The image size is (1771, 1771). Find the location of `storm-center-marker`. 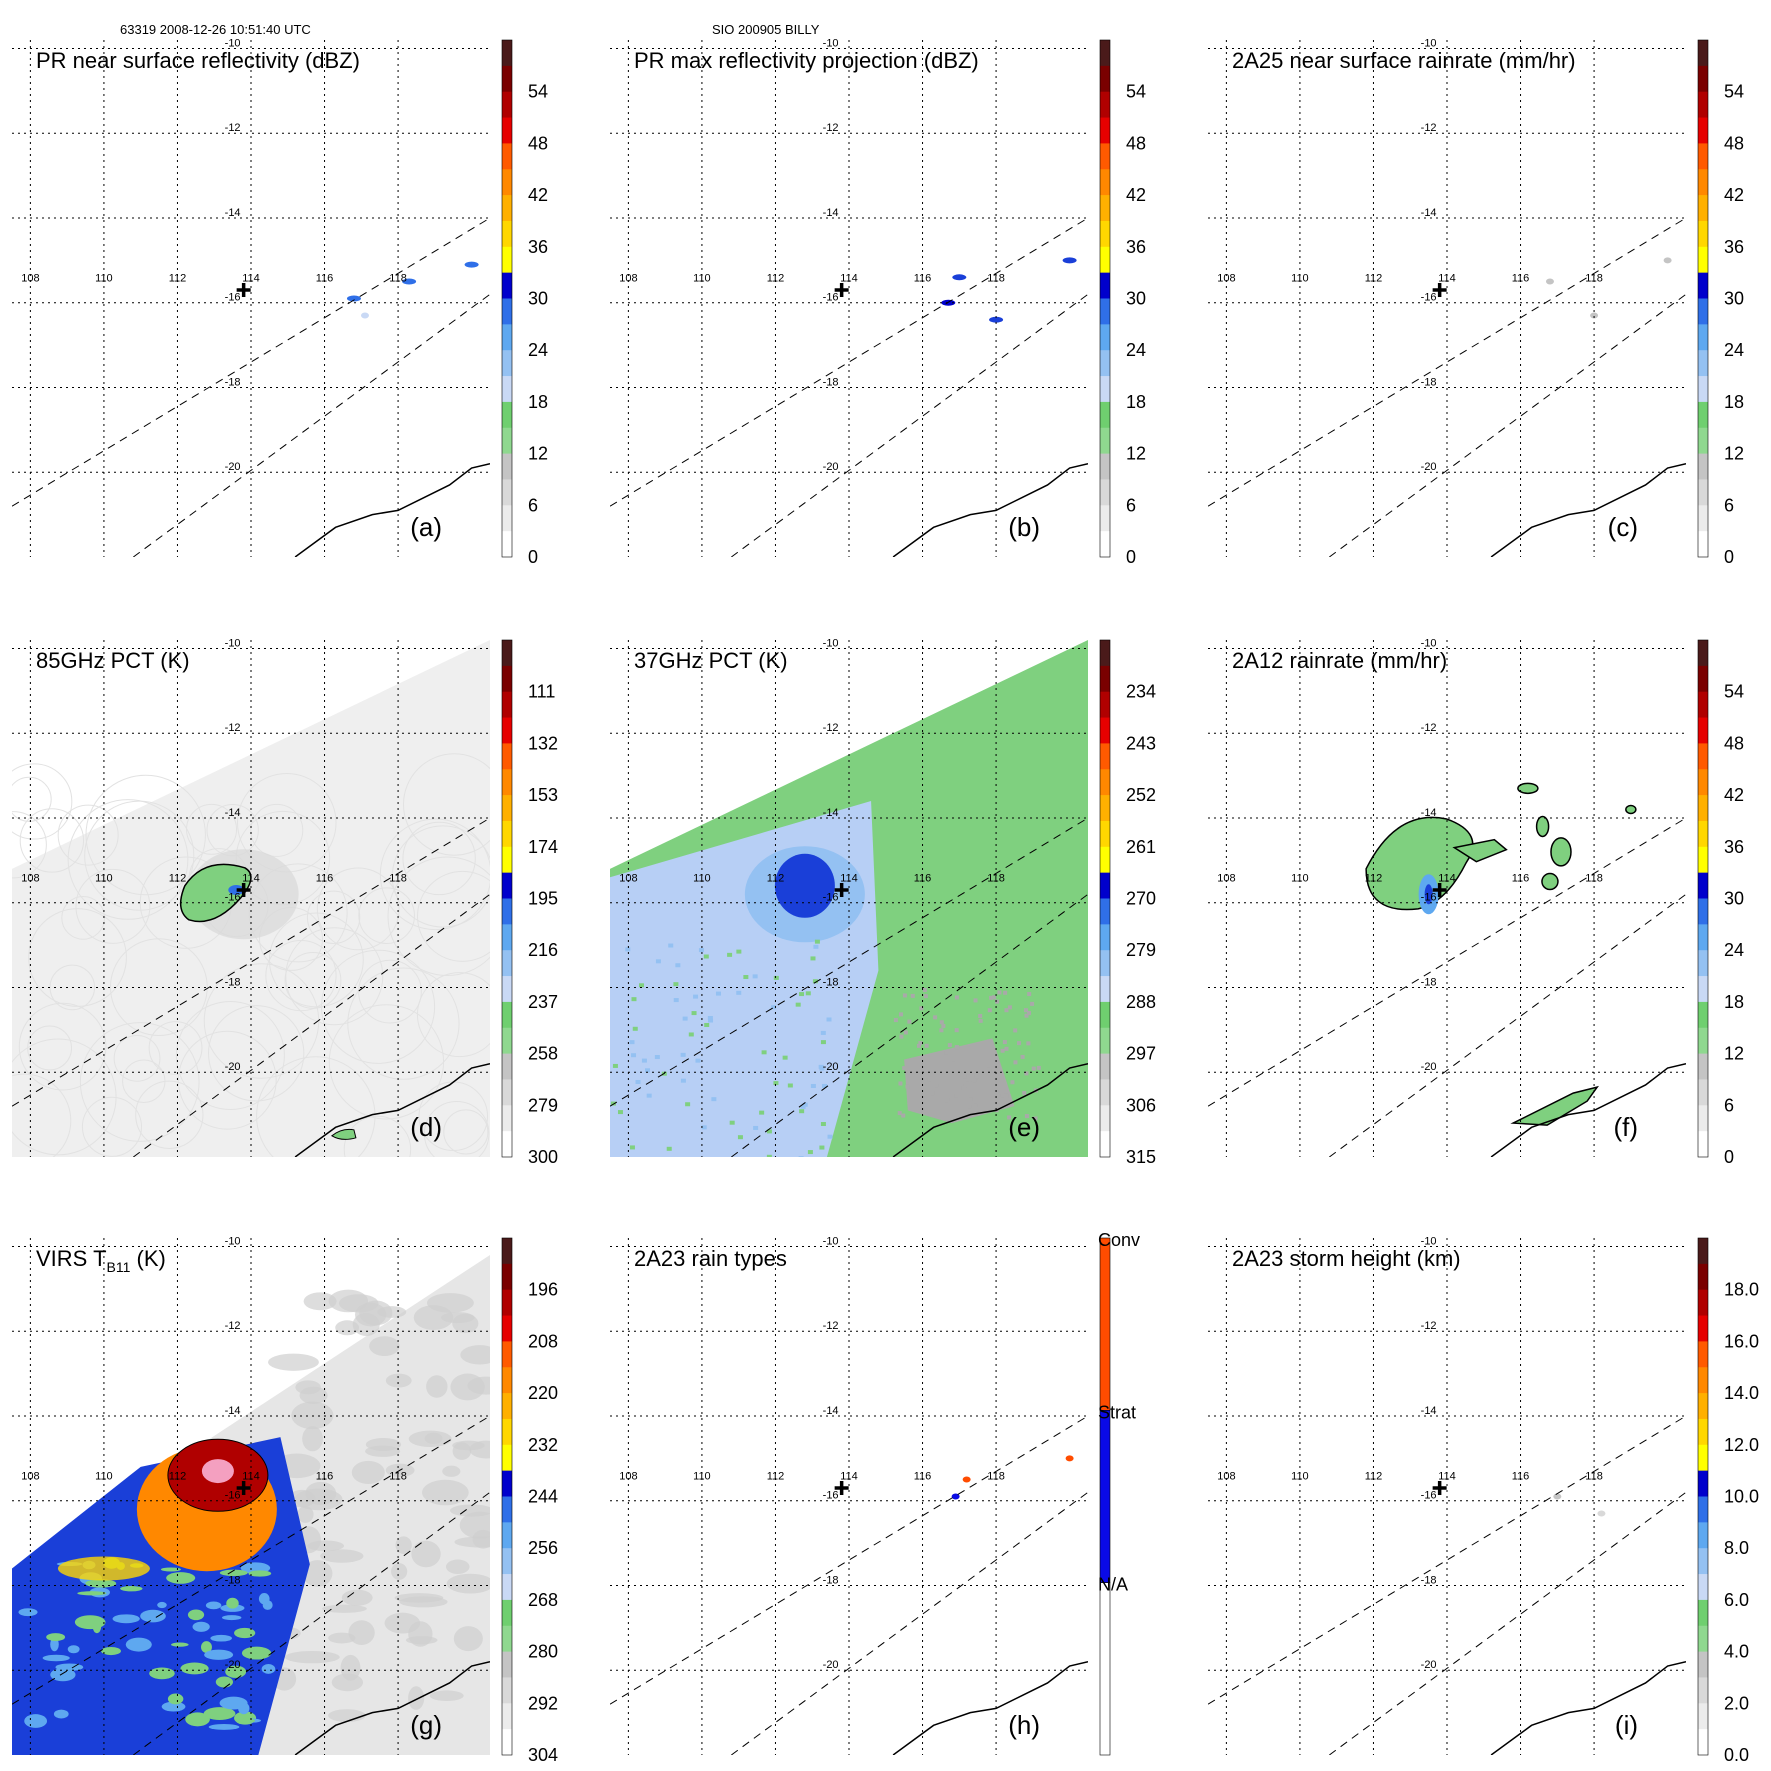

storm-center-marker is located at coordinates (1439, 1488).